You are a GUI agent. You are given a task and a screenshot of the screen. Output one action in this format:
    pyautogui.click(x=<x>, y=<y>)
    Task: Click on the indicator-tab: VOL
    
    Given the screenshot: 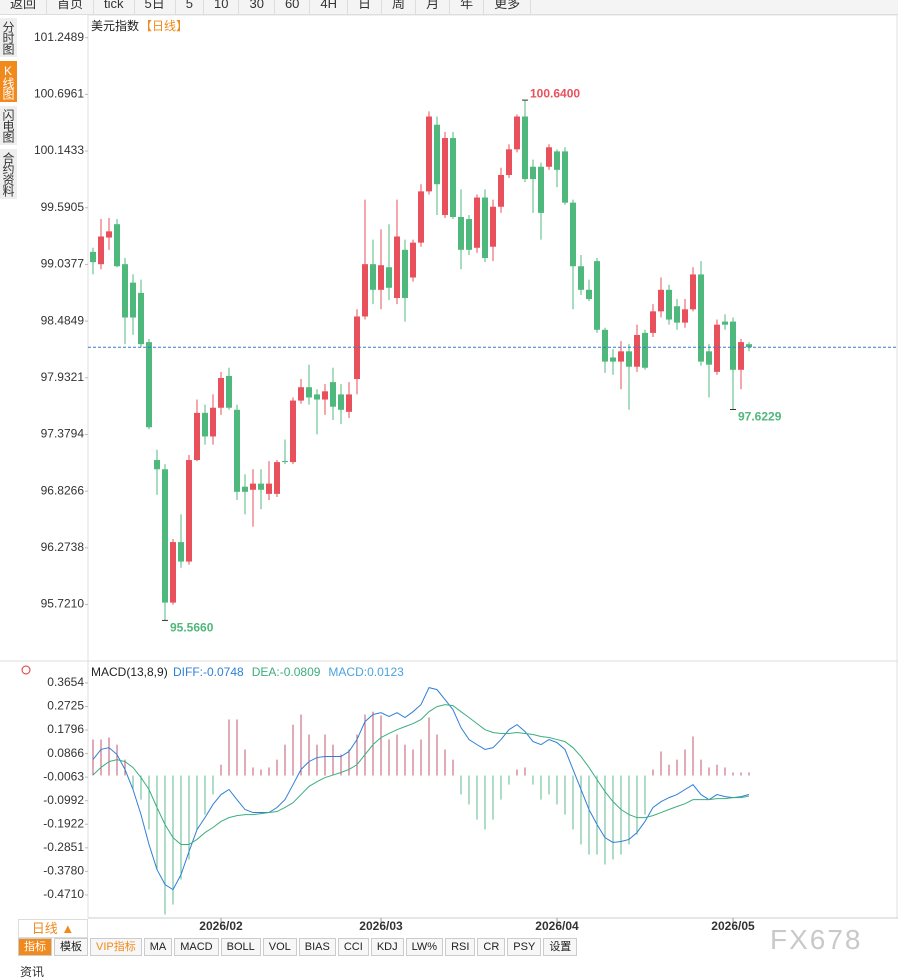 What is the action you would take?
    pyautogui.click(x=279, y=947)
    